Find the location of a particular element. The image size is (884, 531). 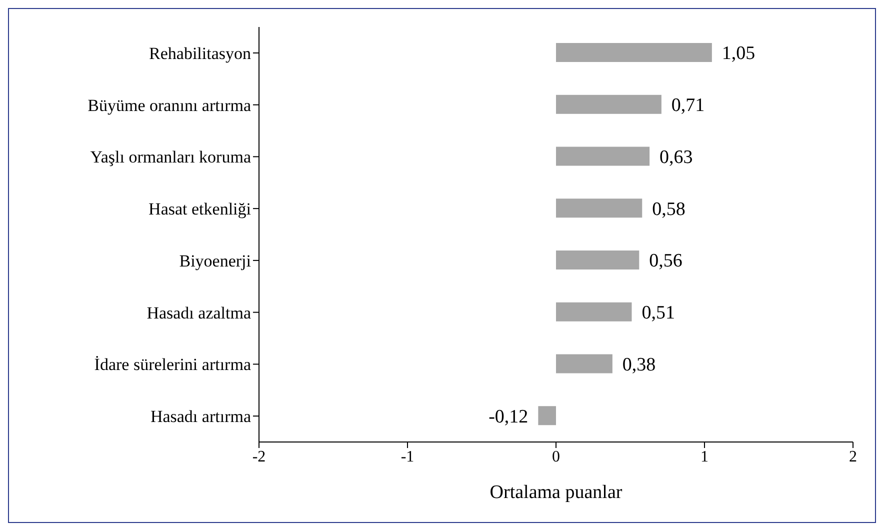

x-tick-label: 0 is located at coordinates (556, 457).